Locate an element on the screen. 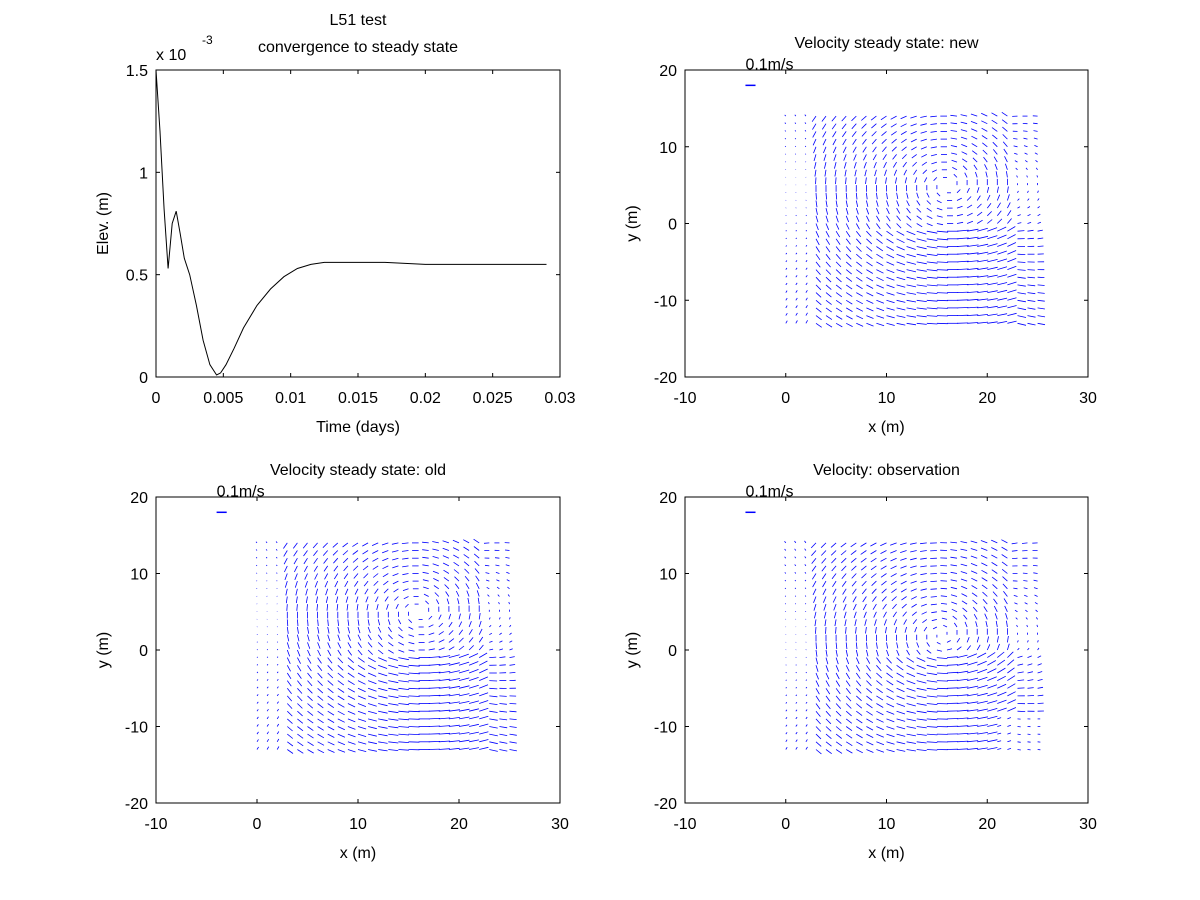 This screenshot has width=1200, height=900. x-tick-label: 20 is located at coordinates (987, 824).